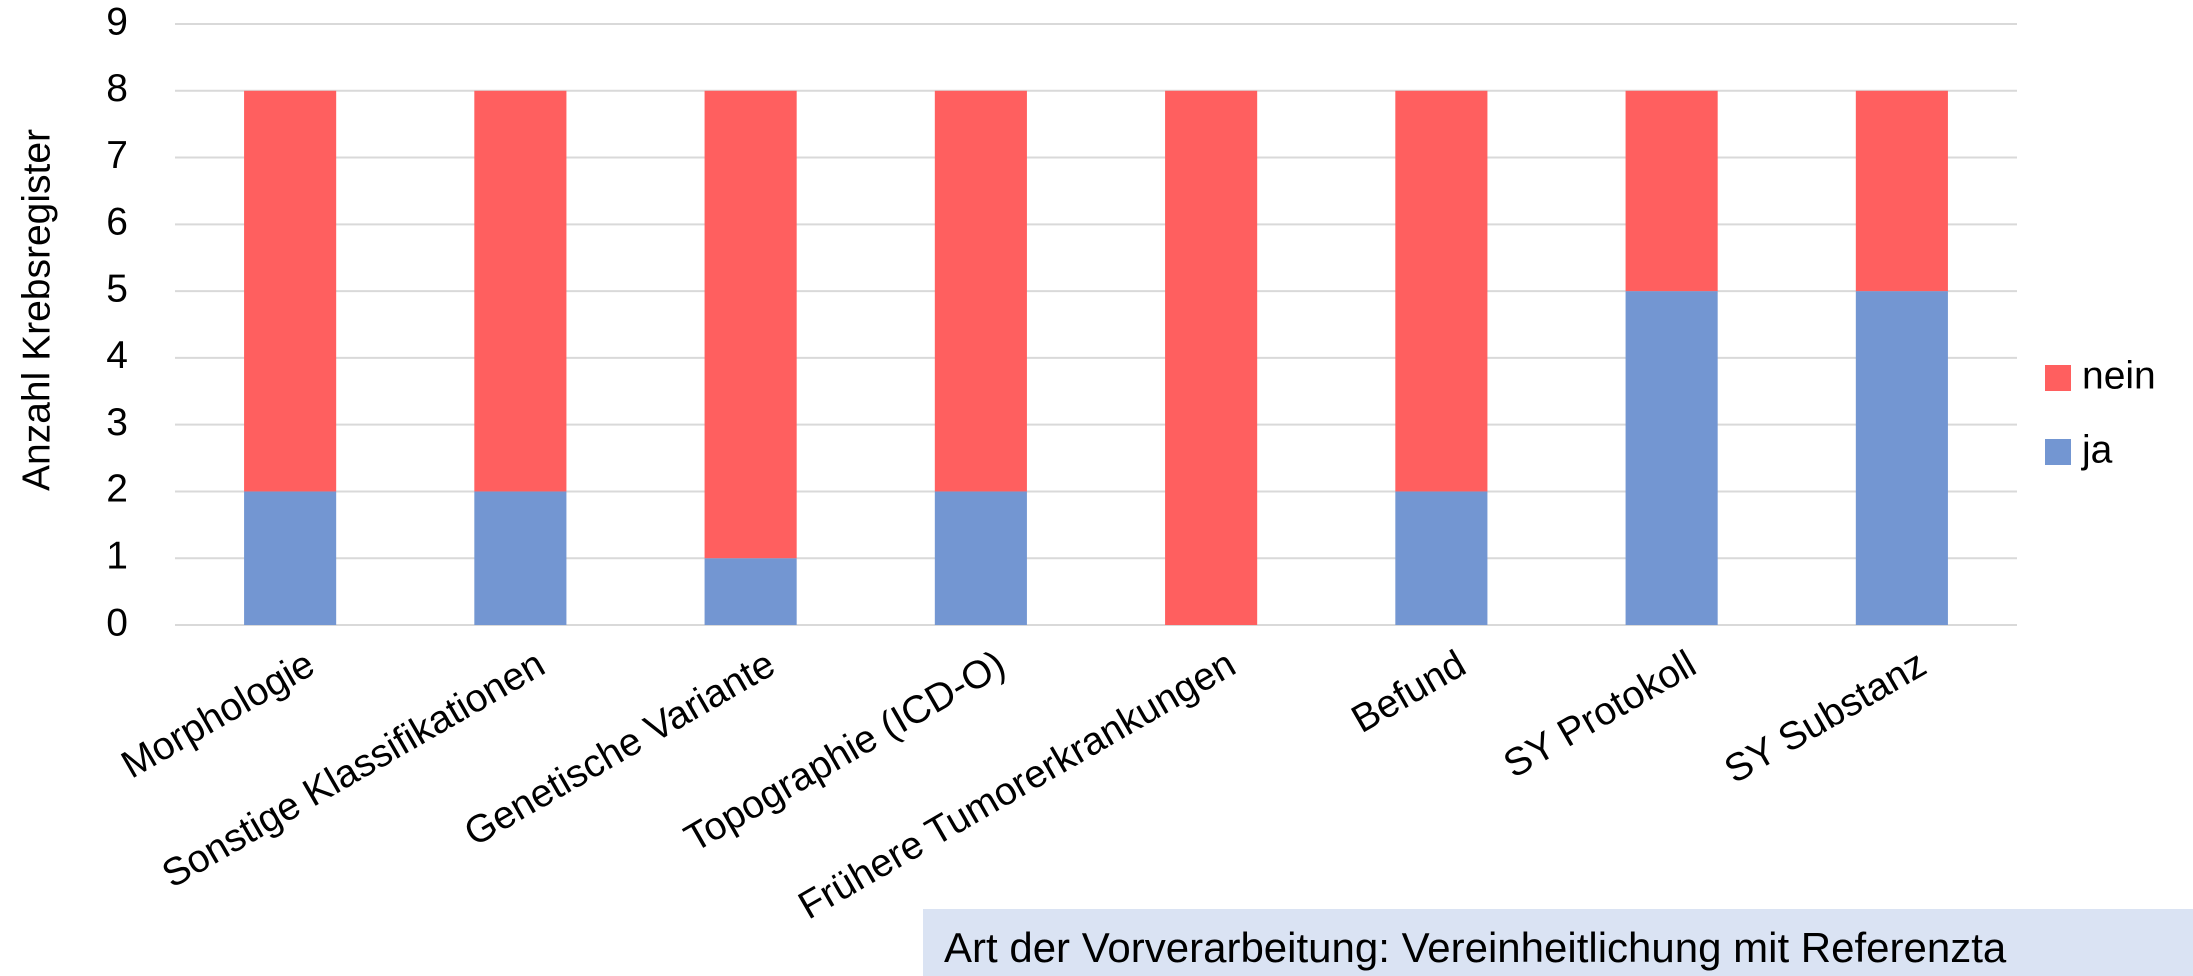 This screenshot has height=976, width=2193. Describe the element at coordinates (117, 355) in the screenshot. I see `y-tick-label: 4` at that location.